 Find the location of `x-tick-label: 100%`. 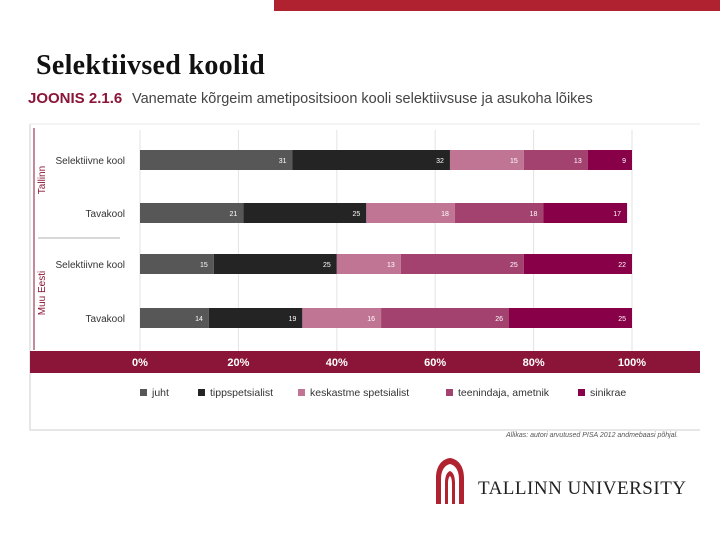

x-tick-label: 100% is located at coordinates (632, 363).